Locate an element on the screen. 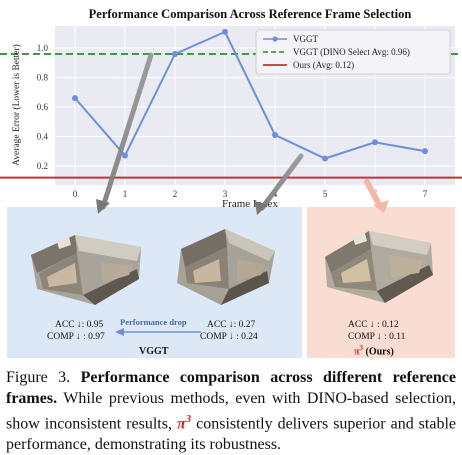 The width and height of the screenshot is (462, 455). performance-drop-arrow is located at coordinates (158, 332).